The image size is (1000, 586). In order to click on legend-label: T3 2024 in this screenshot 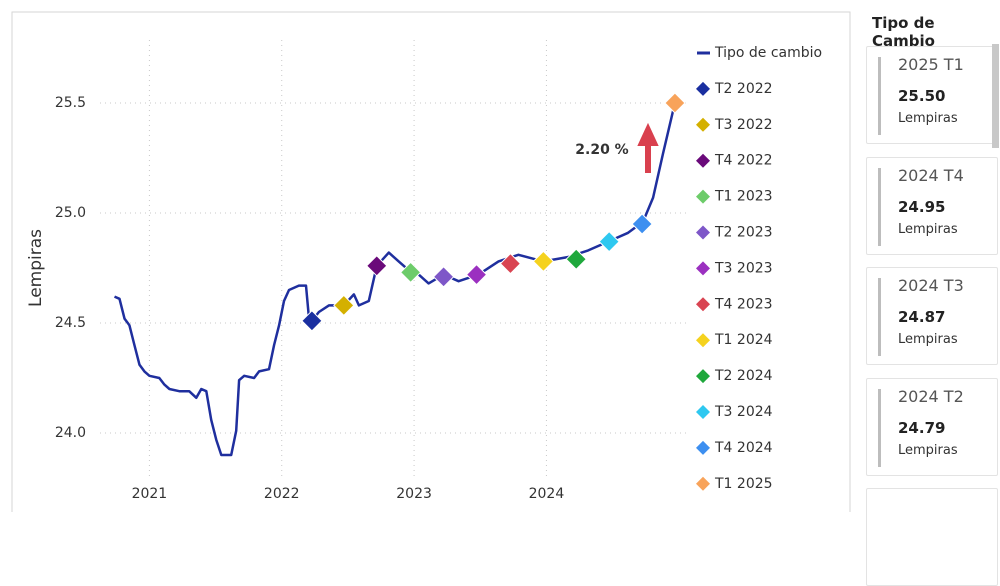, I will do `click(743, 412)`.